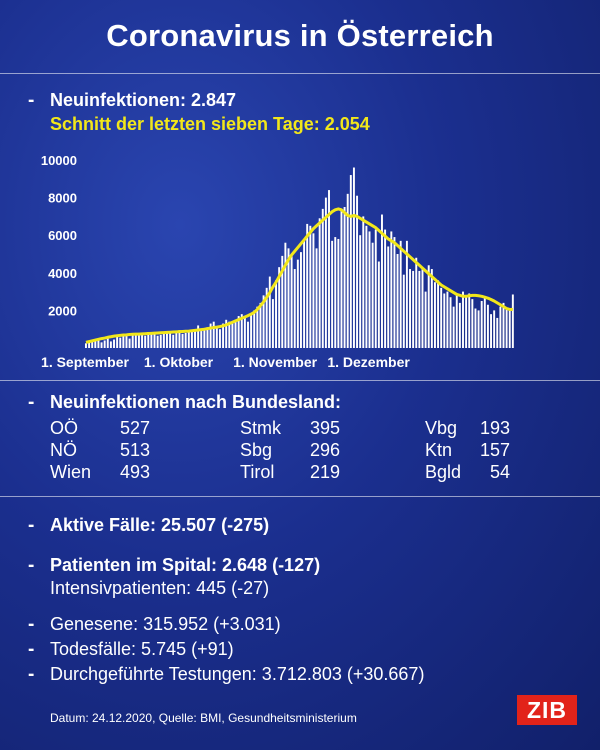  What do you see at coordinates (62, 235) in the screenshot?
I see `y-tick-label: 6000` at bounding box center [62, 235].